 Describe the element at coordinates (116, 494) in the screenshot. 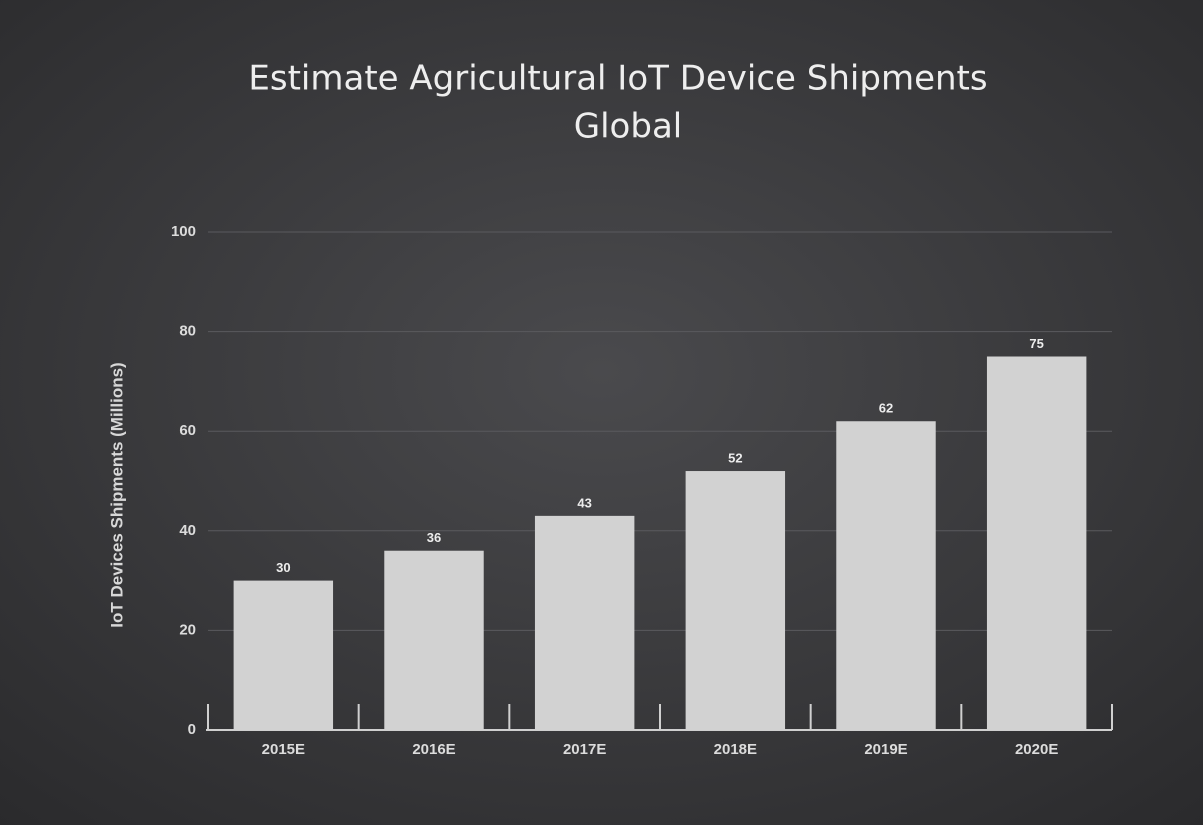

I see `y-axis-label: IoT Devices Shipments (Millions)` at that location.